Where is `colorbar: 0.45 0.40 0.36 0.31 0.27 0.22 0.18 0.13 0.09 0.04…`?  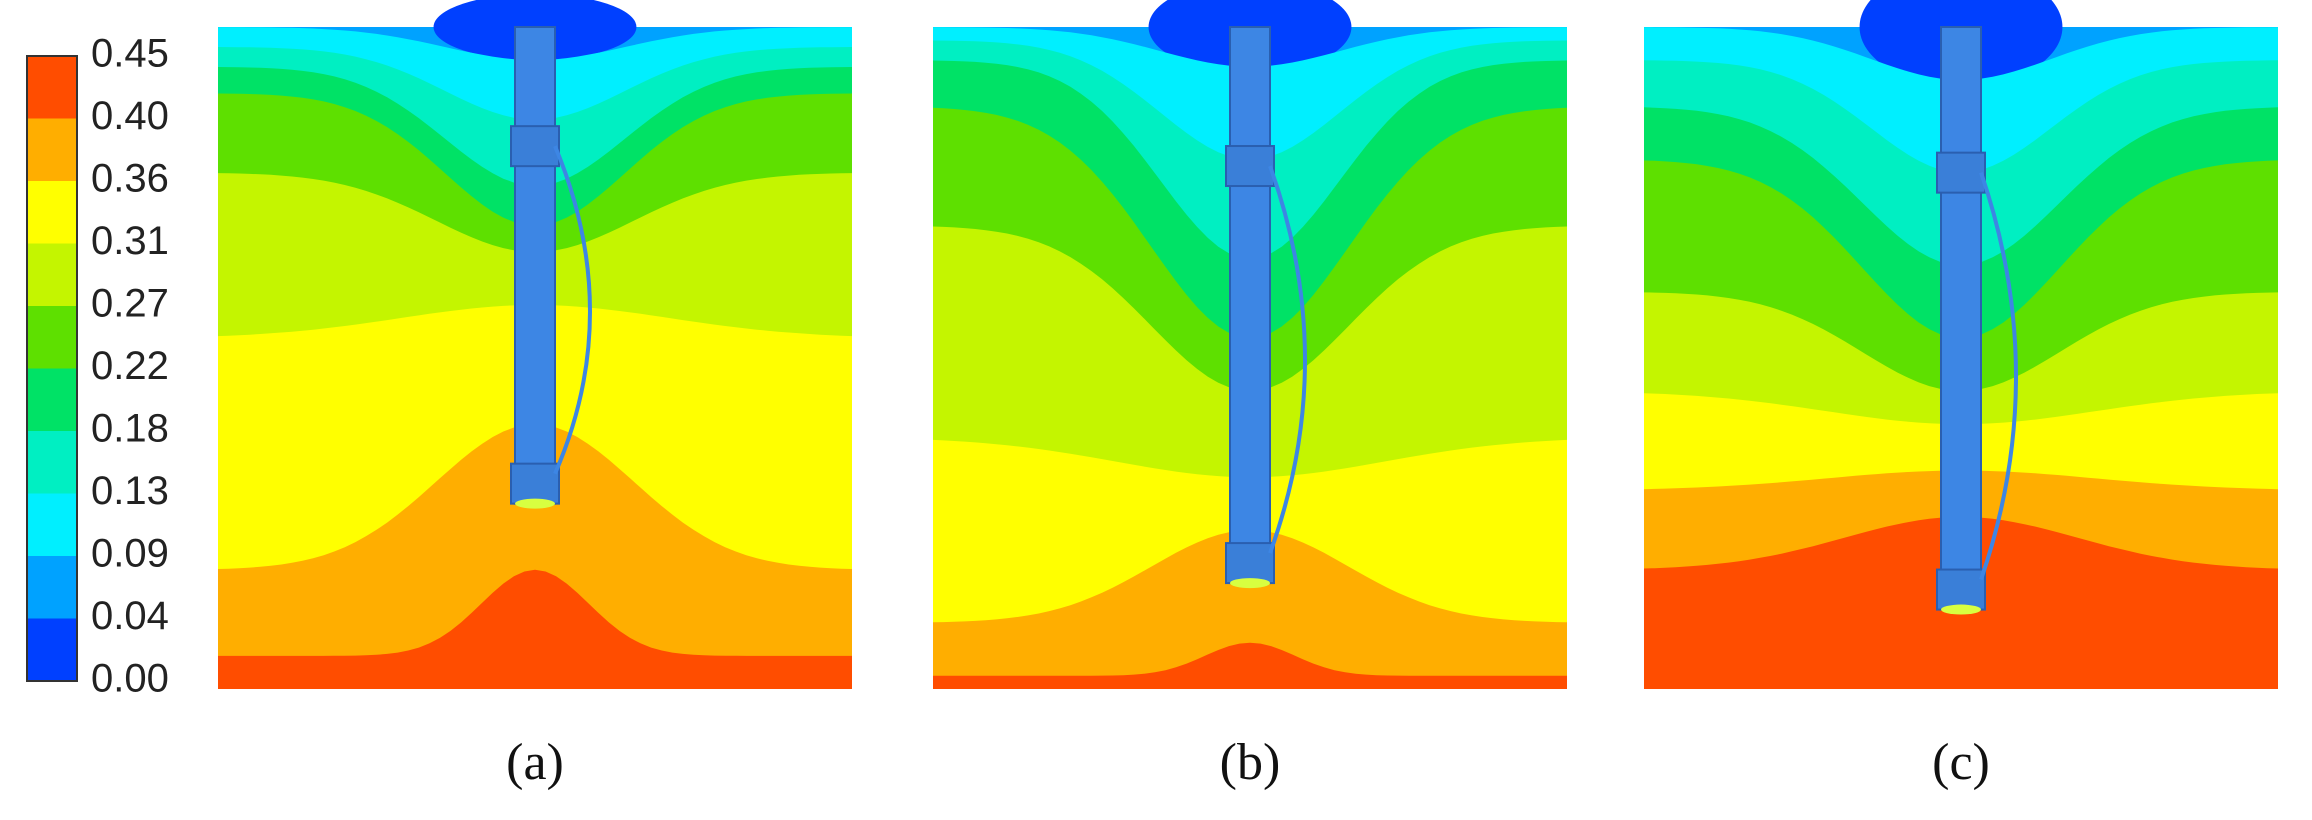 colorbar: 0.45 0.40 0.36 0.31 0.27 0.22 0.18 0.13 0.09 0.04… is located at coordinates (97, 366).